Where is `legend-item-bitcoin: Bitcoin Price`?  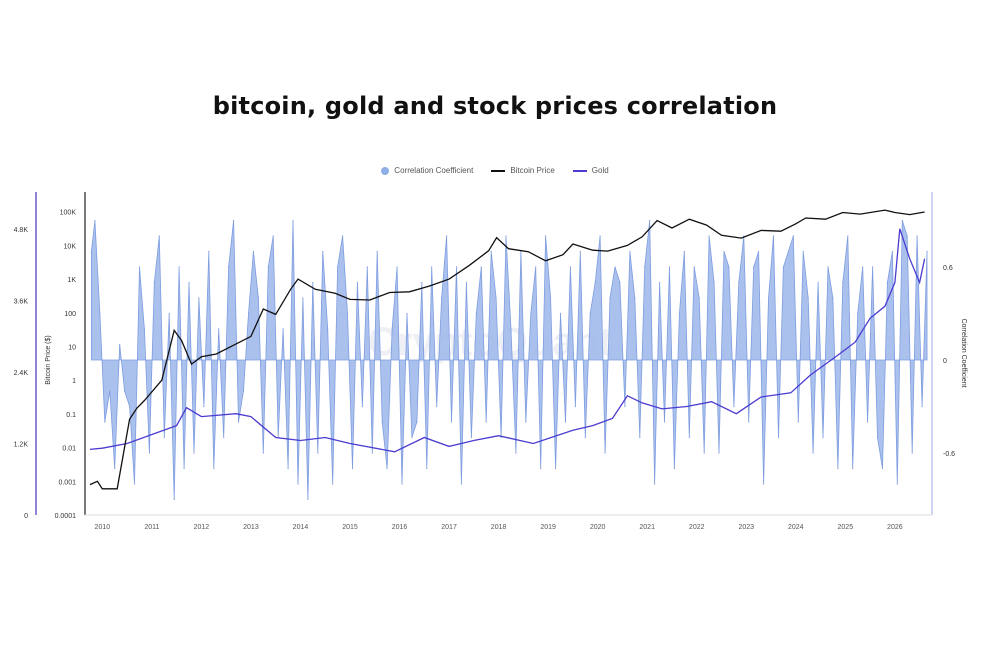 legend-item-bitcoin: Bitcoin Price is located at coordinates (523, 170).